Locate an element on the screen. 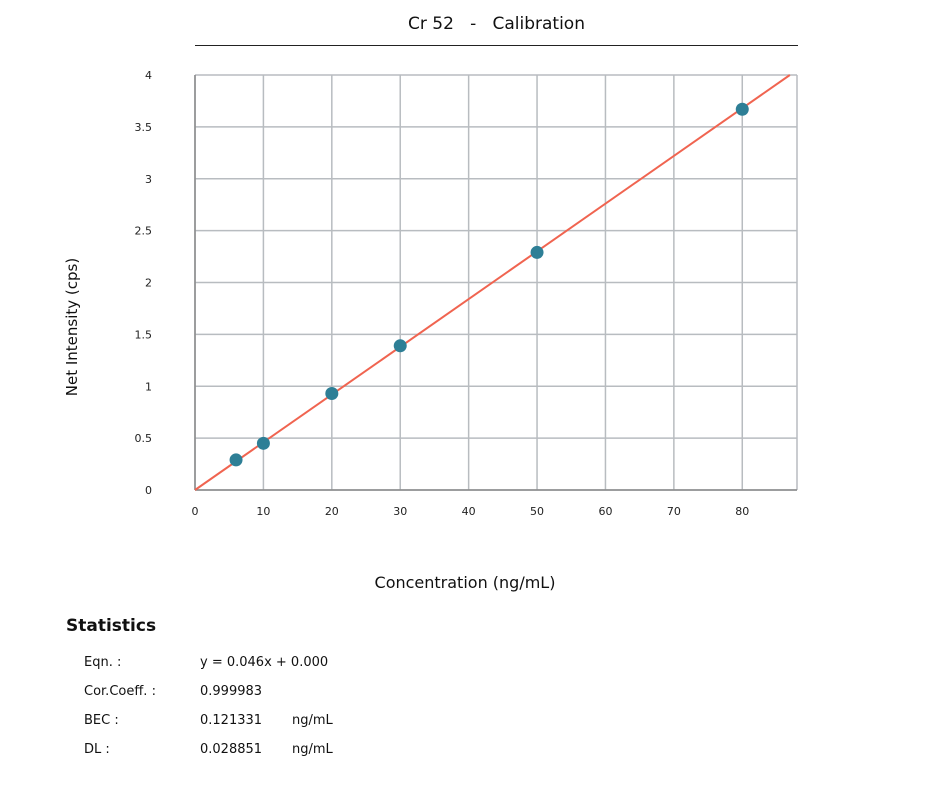 The height and width of the screenshot is (786, 931). y-tick-label: 2 is located at coordinates (148, 283).